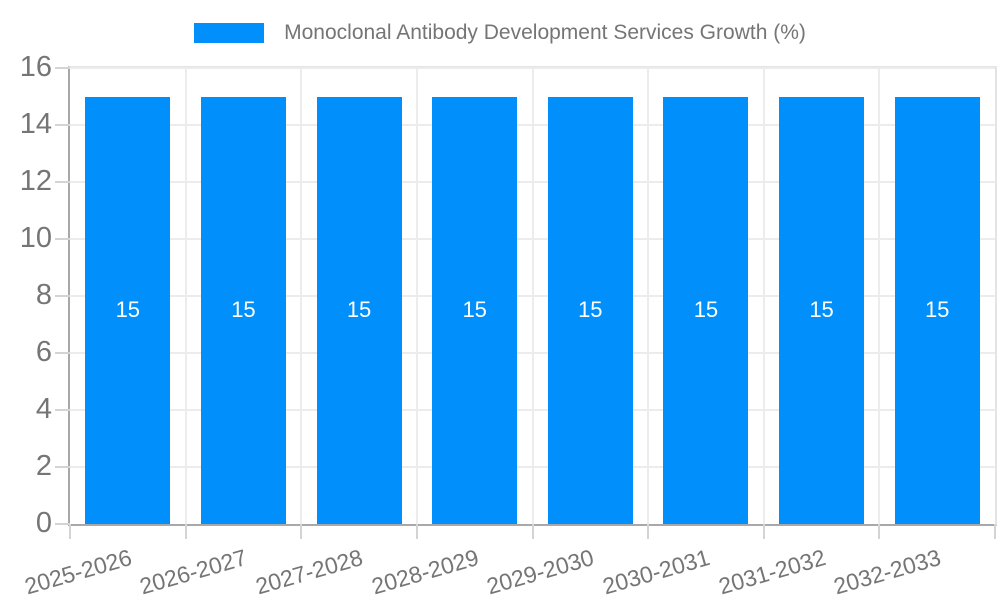 The width and height of the screenshot is (1000, 600). Describe the element at coordinates (43, 465) in the screenshot. I see `y-axis-label: 2` at that location.